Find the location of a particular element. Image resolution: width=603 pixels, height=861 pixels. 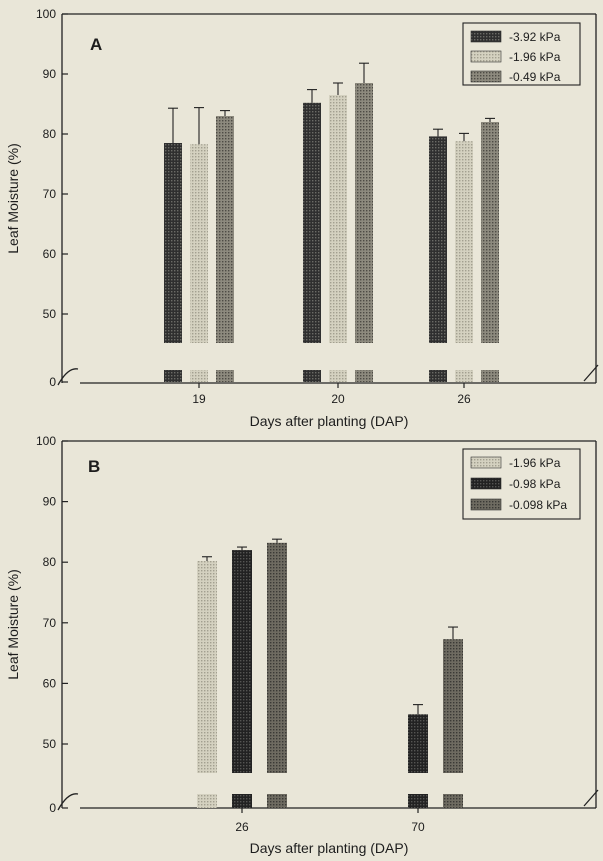

x-tick-label: 19 is located at coordinates (199, 399).